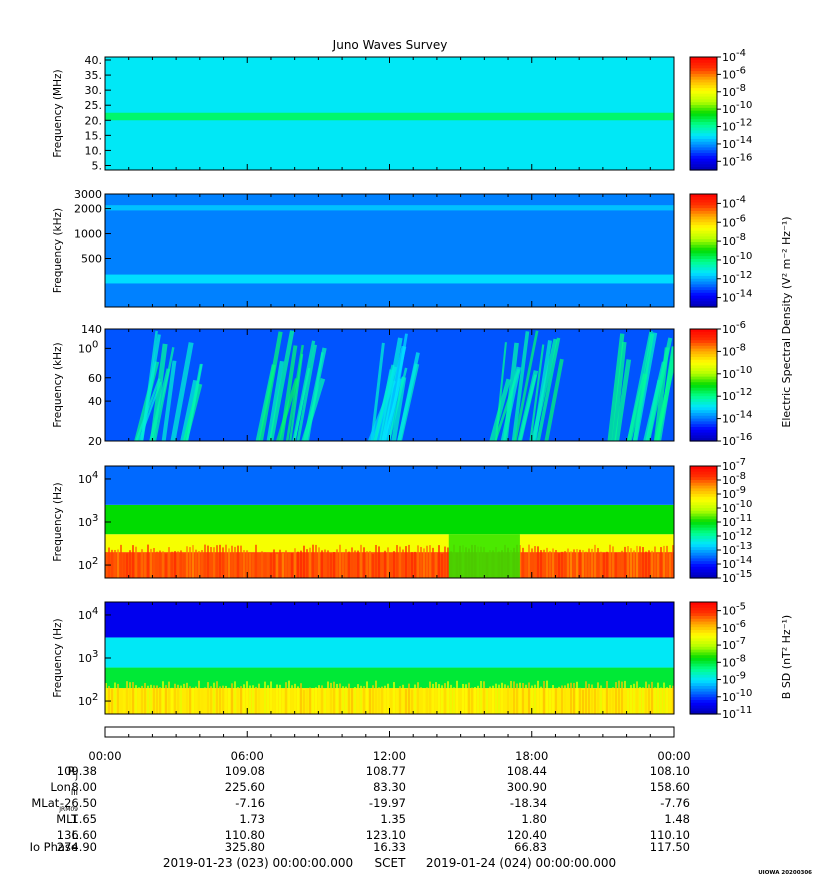 Image resolution: width=815 pixels, height=880 pixels. What do you see at coordinates (737, 549) in the screenshot?
I see `colorbar-tick-label: 10⁻¹³` at bounding box center [737, 549].